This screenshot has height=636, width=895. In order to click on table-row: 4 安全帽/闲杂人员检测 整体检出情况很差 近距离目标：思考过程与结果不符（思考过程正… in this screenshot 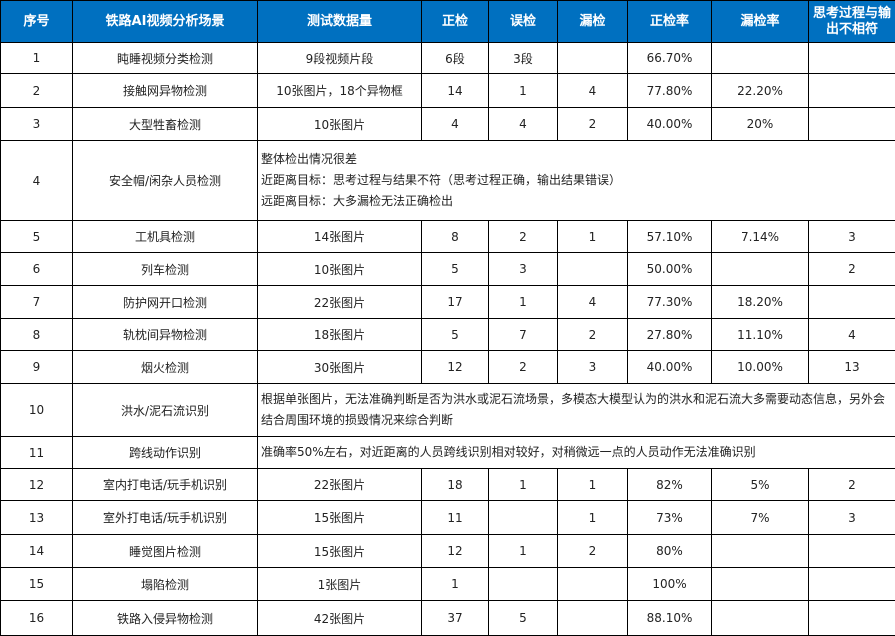, I will do `click(447, 180)`.